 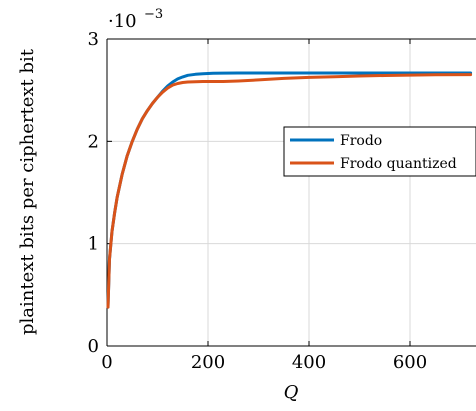 I want to click on x-tick-label: 600, so click(x=410, y=362).